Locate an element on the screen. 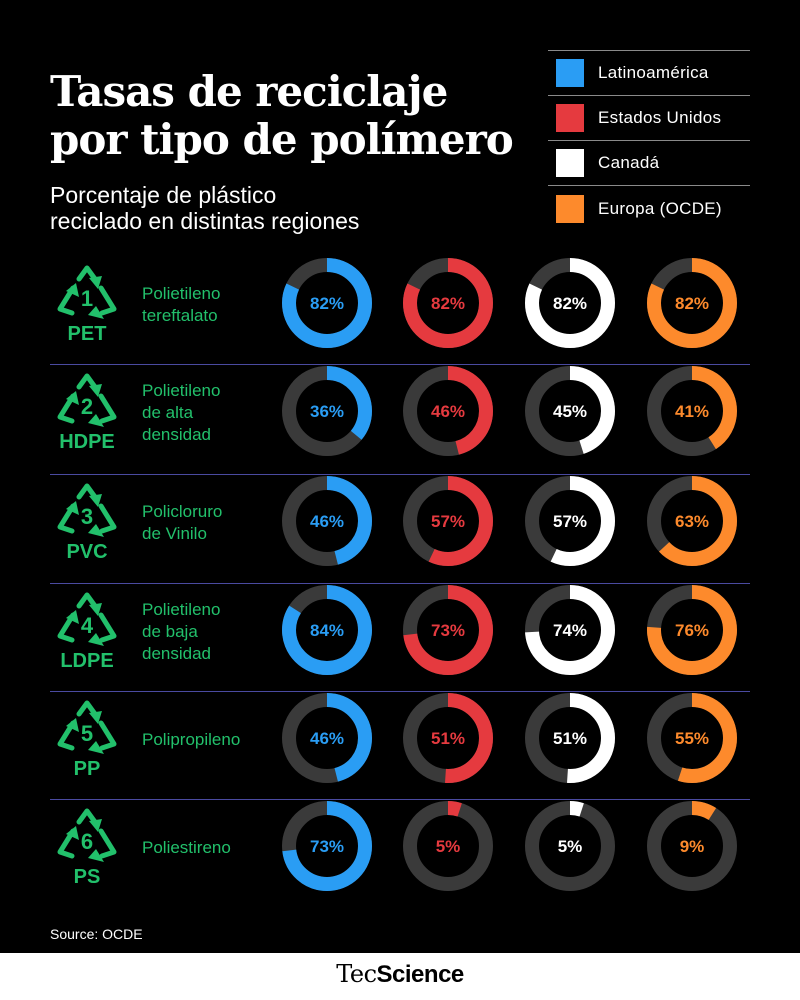  polymer-name: Polietileno tereftalato is located at coordinates (212, 305).